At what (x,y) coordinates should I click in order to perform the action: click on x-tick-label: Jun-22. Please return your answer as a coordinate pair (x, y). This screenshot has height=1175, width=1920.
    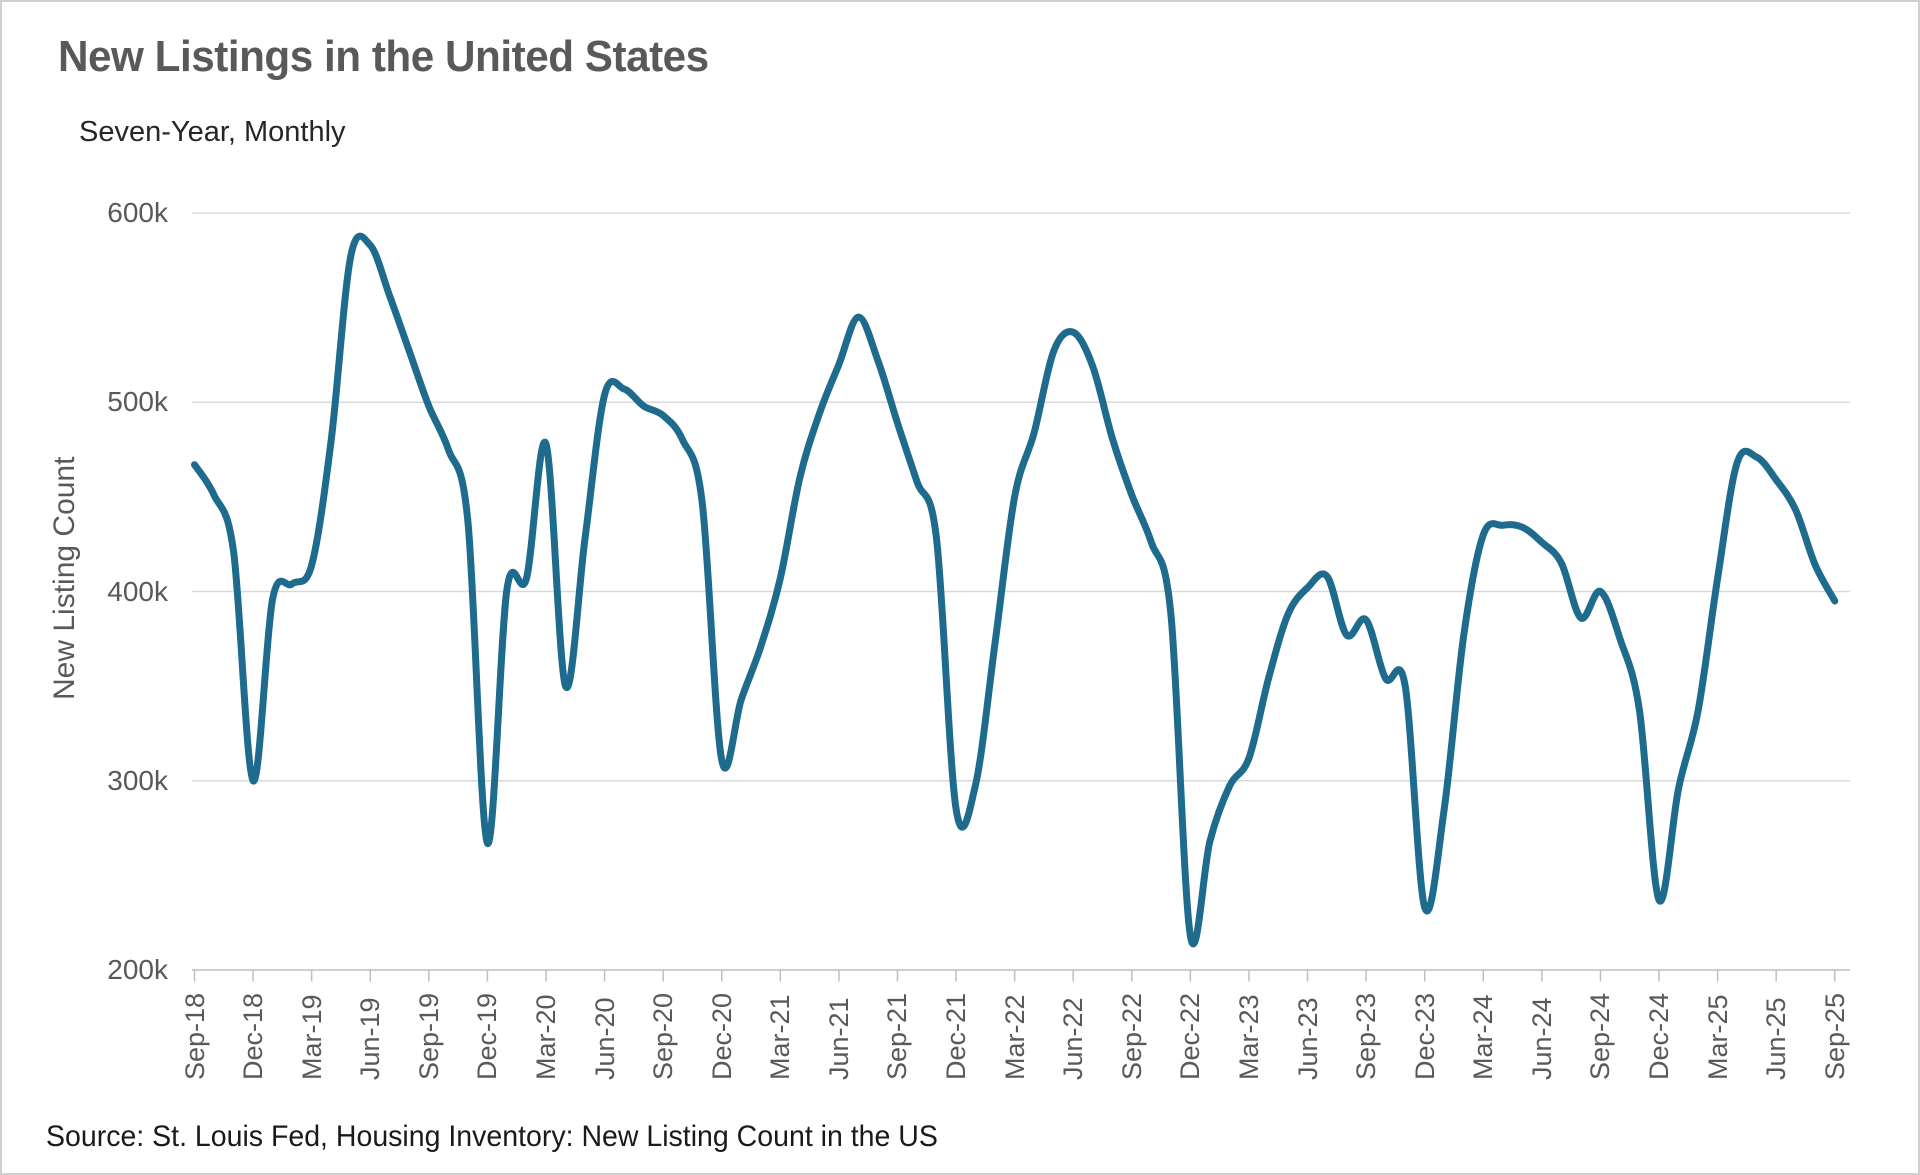
    Looking at the image, I should click on (1073, 1038).